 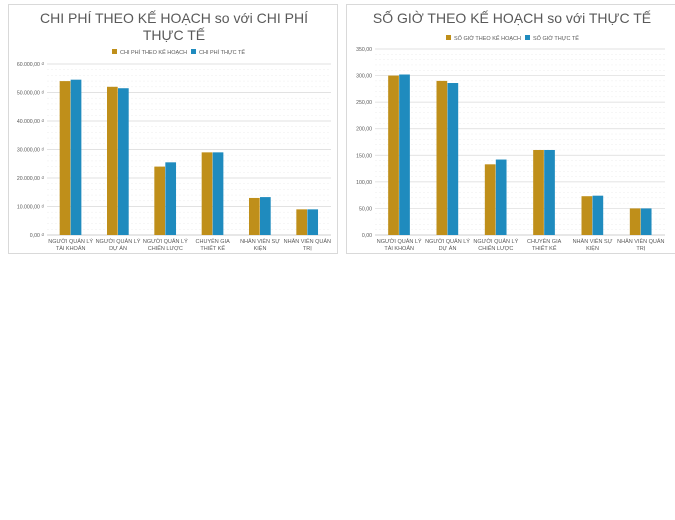 I want to click on y-tick-label: 60.000,00 ₫, so click(x=31, y=65).